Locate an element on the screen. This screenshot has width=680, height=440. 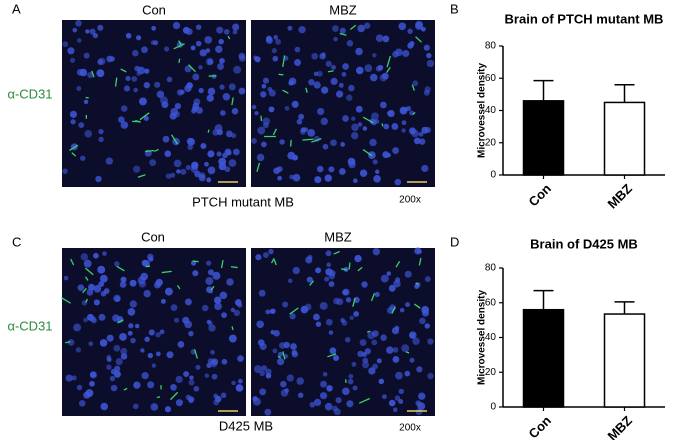
bar is located at coordinates (624, 138).